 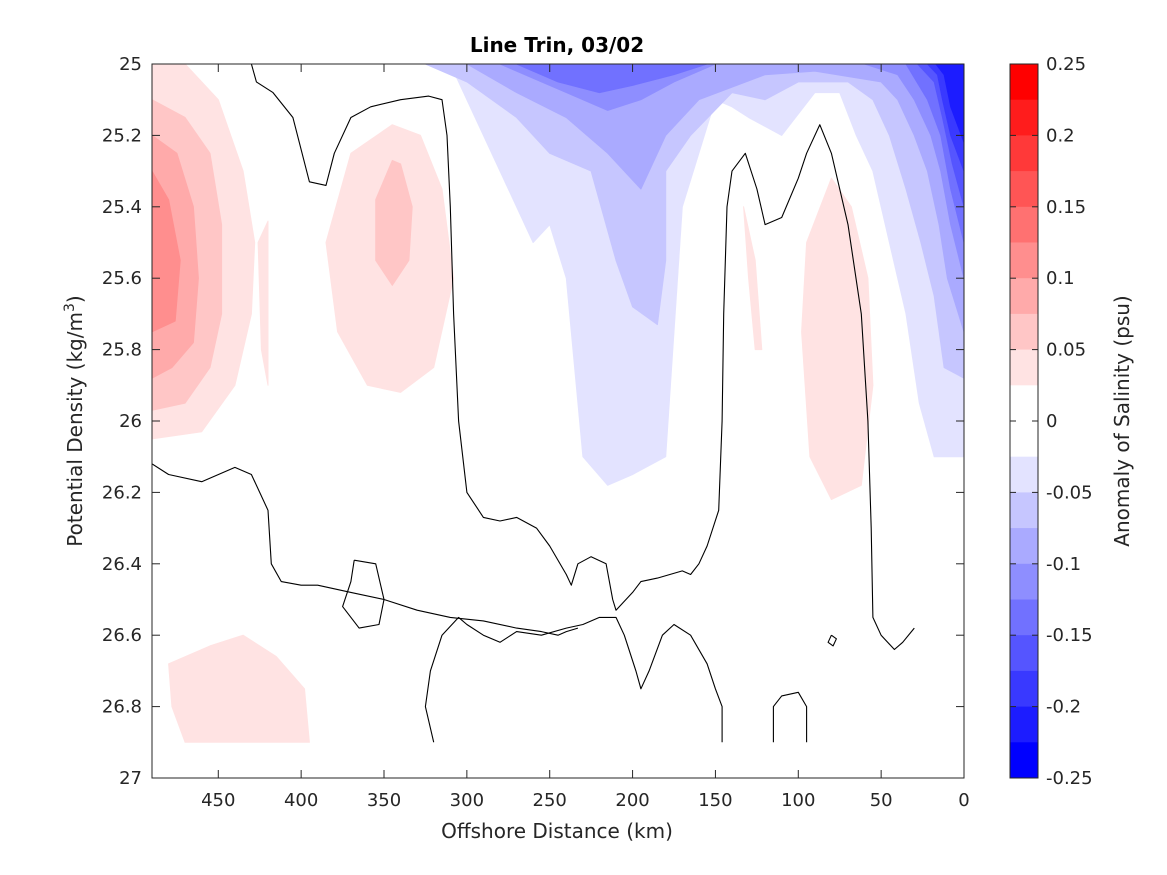 I want to click on colorbar-title: Anomaly of Salinity (psu), so click(x=1122, y=420).